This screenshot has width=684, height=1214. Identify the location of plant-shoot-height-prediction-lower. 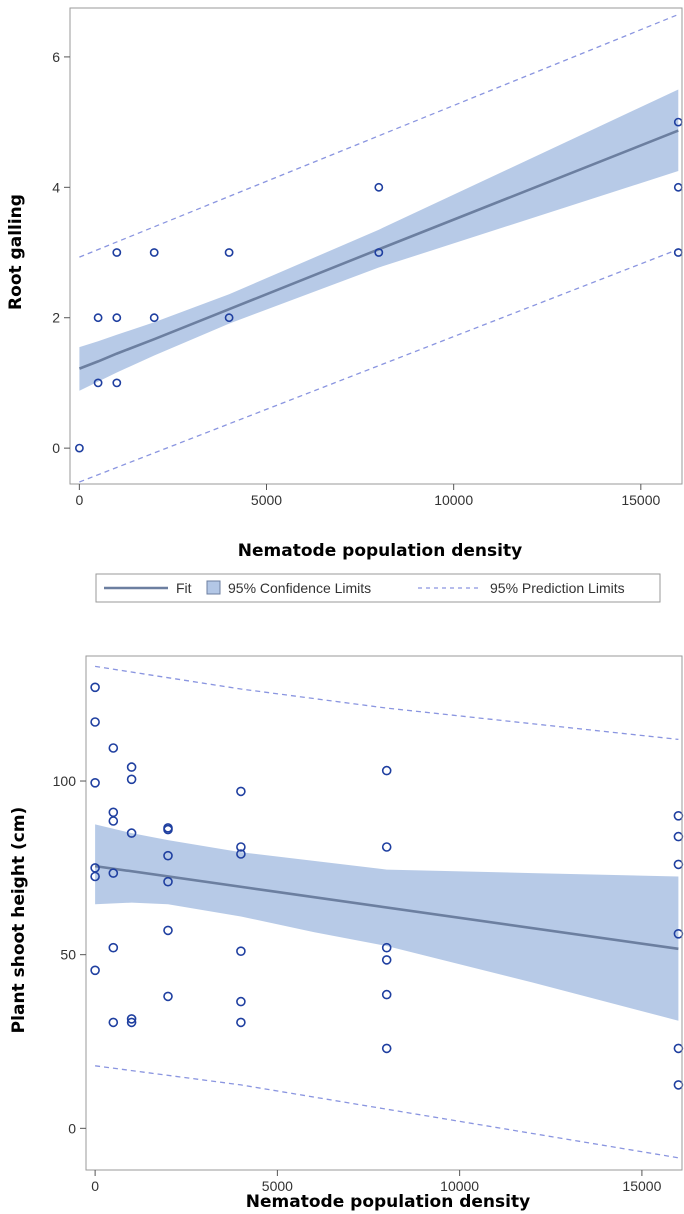
(387, 1112).